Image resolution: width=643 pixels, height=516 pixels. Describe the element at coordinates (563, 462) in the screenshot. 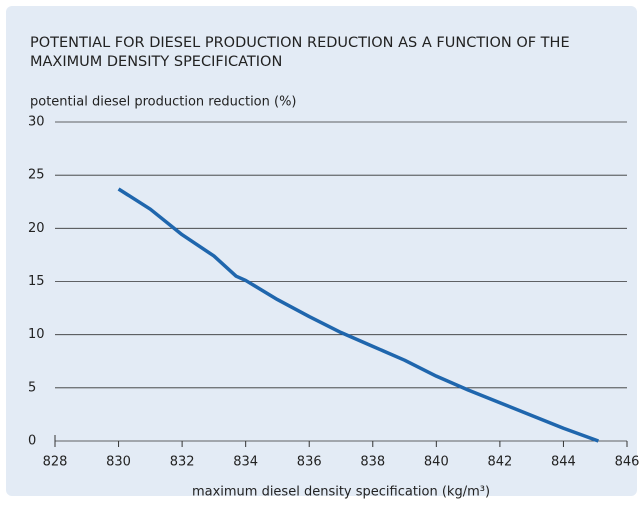

I see `x-tick-label: 844` at that location.